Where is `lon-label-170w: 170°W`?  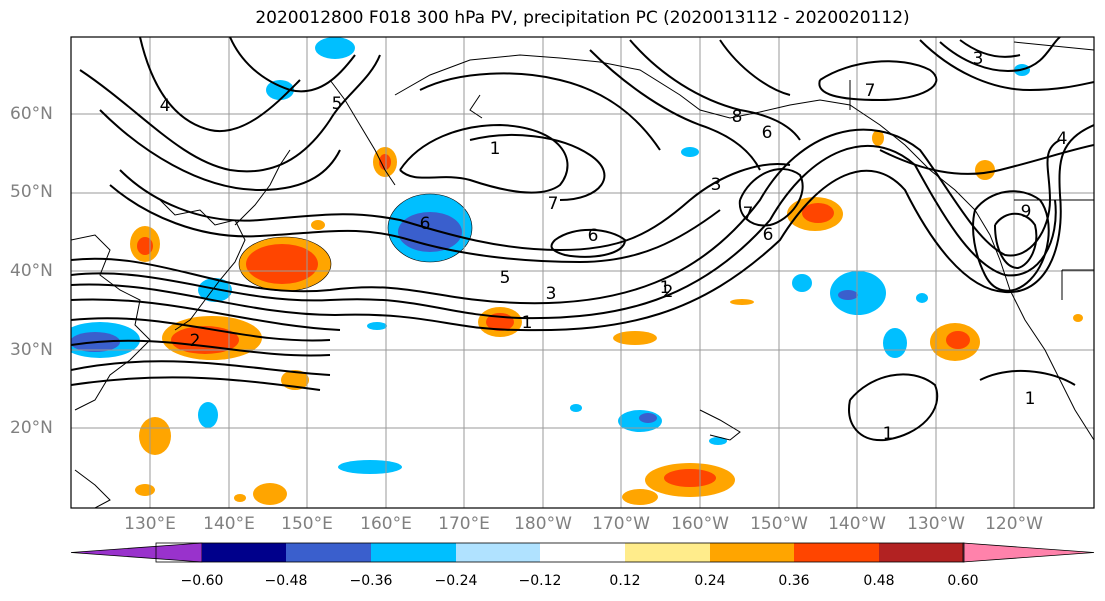 lon-label-170w: 170°W is located at coordinates (621, 524).